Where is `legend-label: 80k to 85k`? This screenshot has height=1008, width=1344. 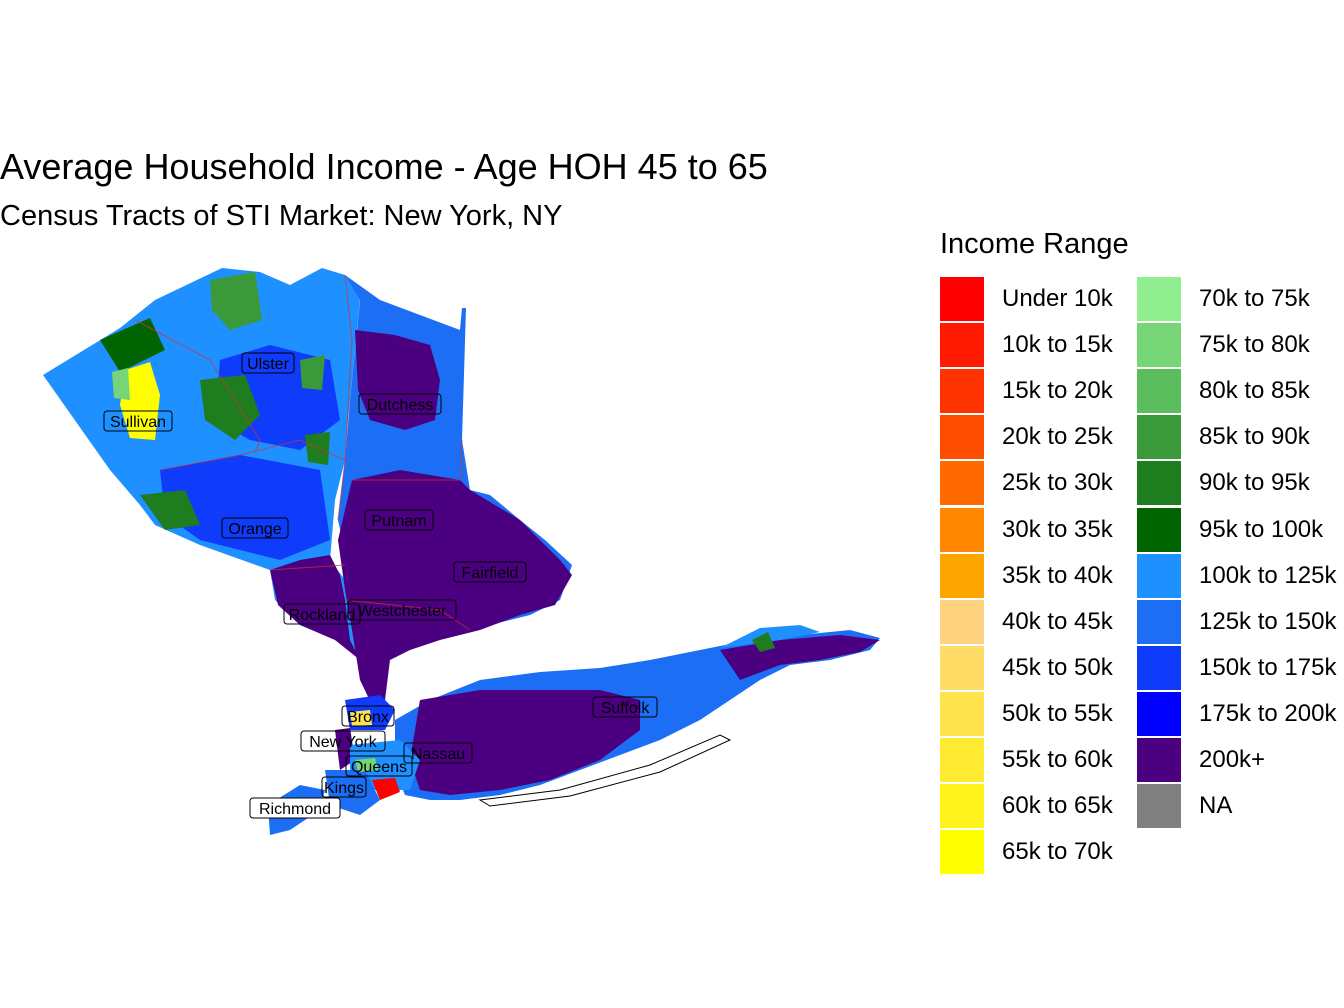 legend-label: 80k to 85k is located at coordinates (1254, 391).